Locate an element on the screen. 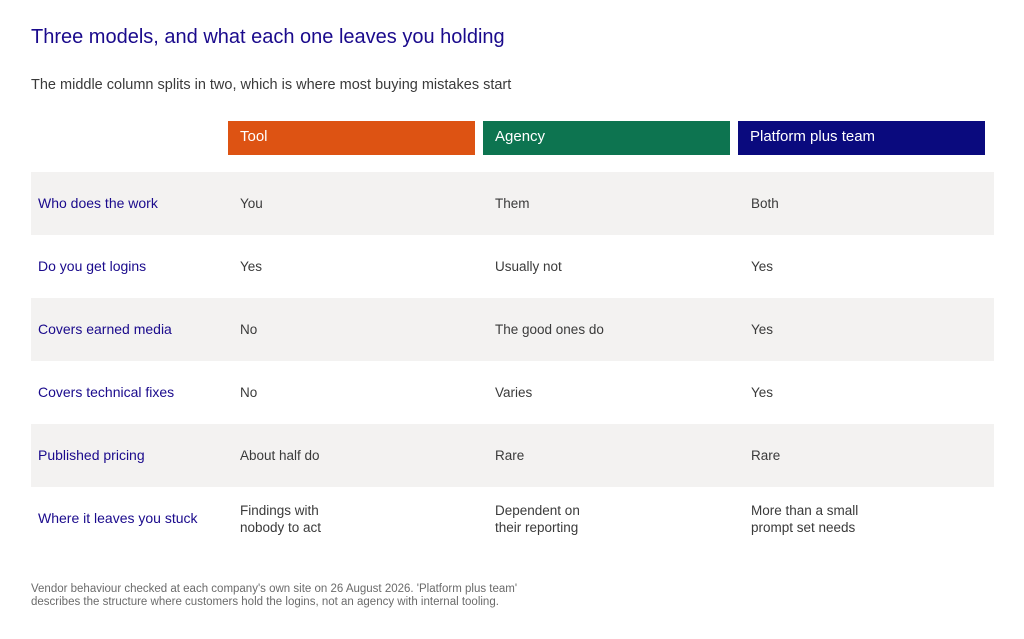 The width and height of the screenshot is (1024, 639). row-label: Covers technical fixes is located at coordinates (106, 392).